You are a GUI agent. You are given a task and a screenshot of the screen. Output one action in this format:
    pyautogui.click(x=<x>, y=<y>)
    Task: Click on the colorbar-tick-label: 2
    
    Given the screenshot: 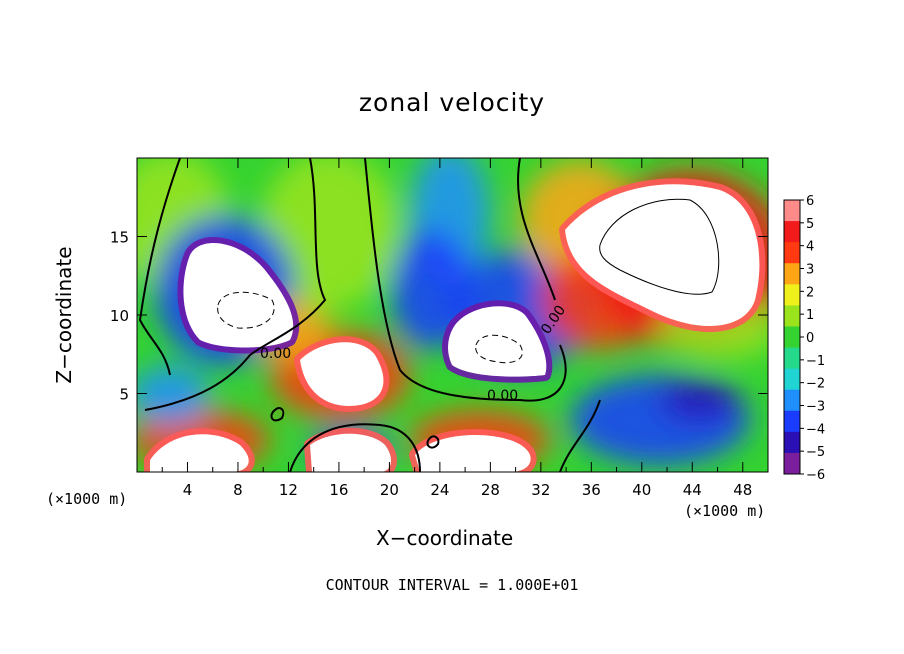 What is the action you would take?
    pyautogui.click(x=810, y=292)
    